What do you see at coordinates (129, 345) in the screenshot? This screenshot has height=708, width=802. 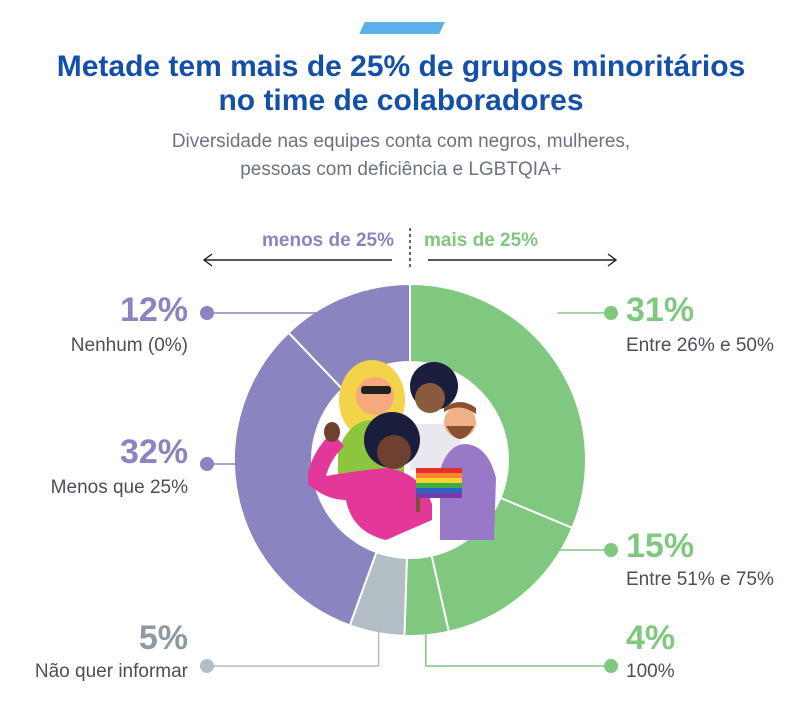 I see `slice-category-label: Nenhum (0%)` at bounding box center [129, 345].